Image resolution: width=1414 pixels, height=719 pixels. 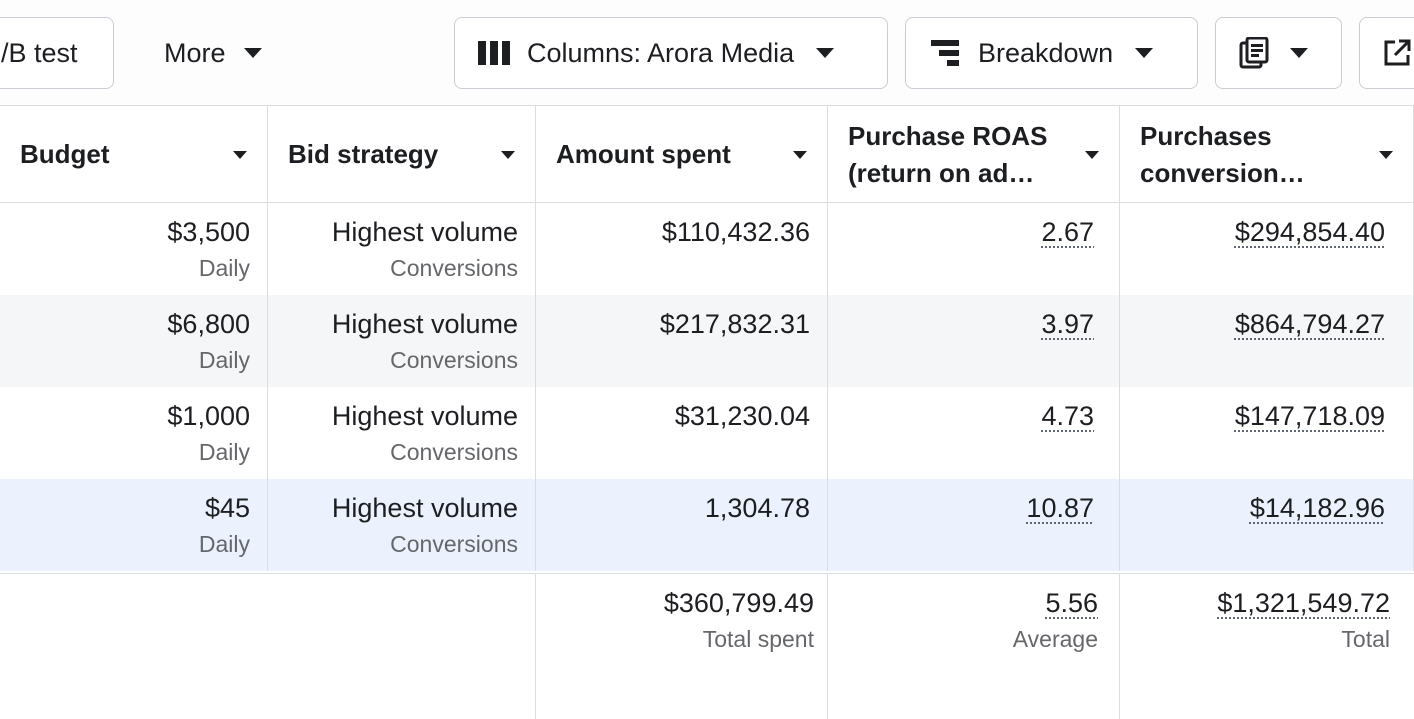 What do you see at coordinates (1397, 53) in the screenshot?
I see `export-icon` at bounding box center [1397, 53].